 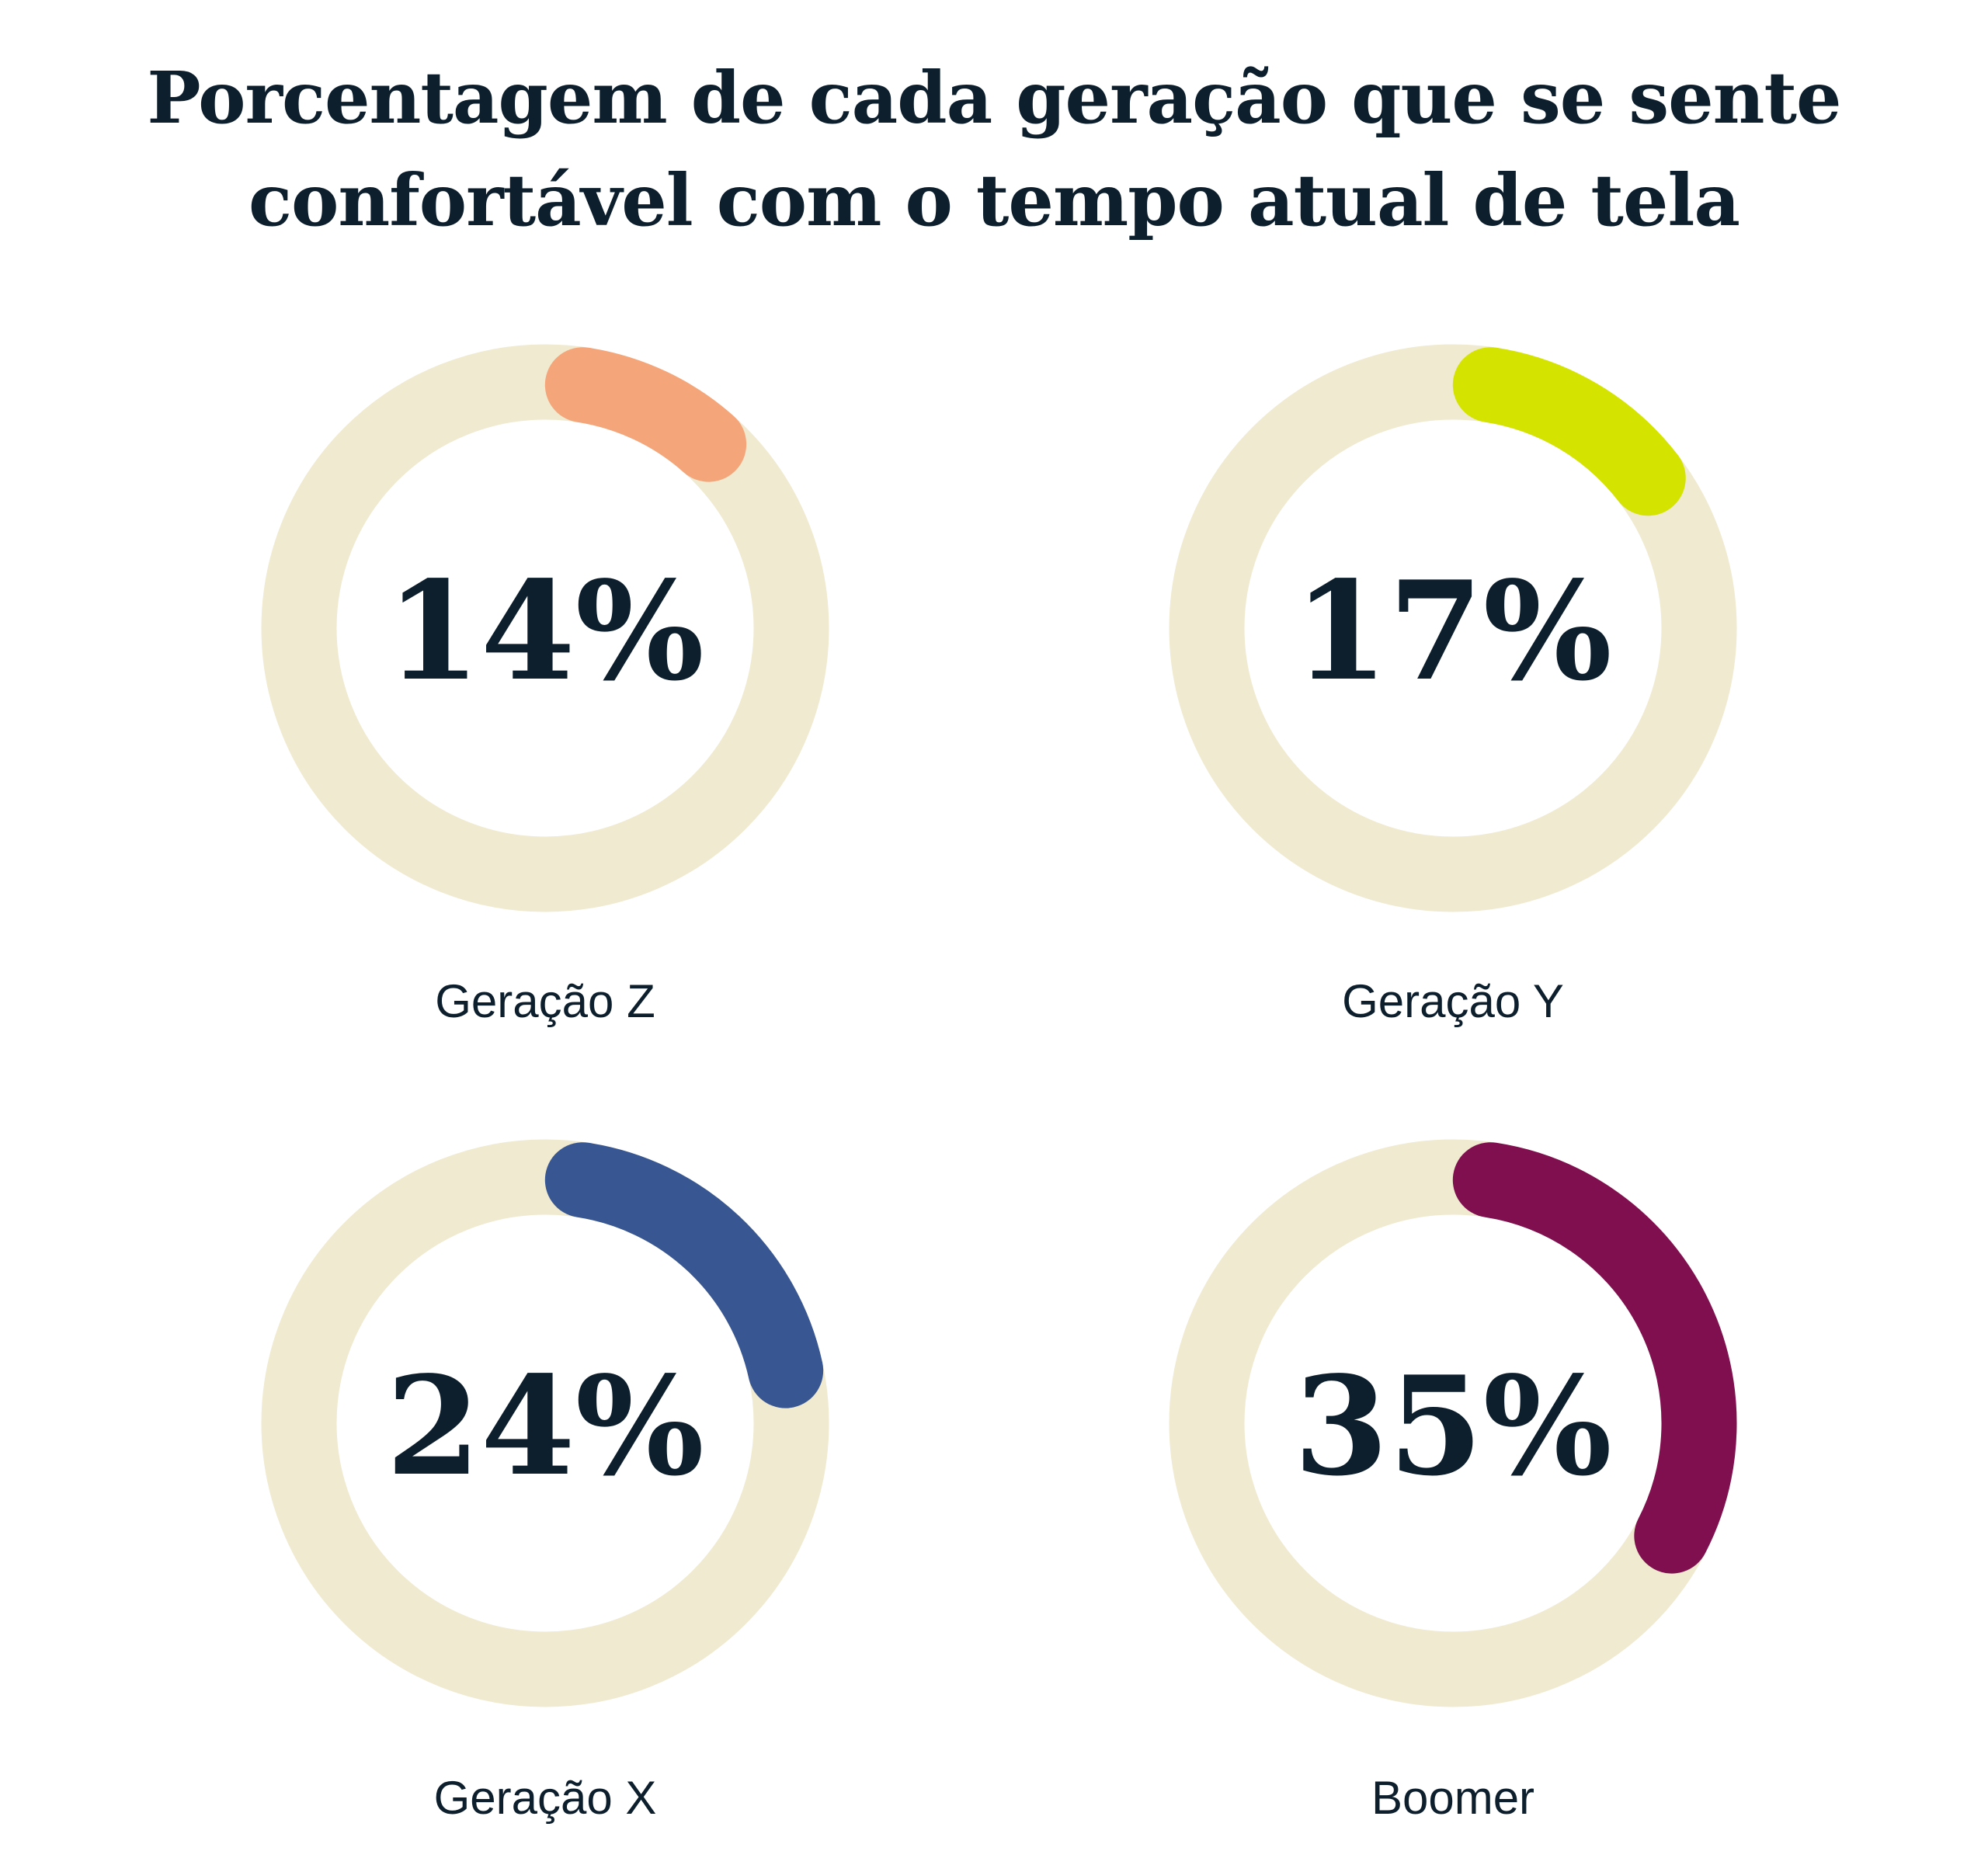 I want to click on title-line-1: Porcentagem de cada geração que se sente, so click(x=994, y=98).